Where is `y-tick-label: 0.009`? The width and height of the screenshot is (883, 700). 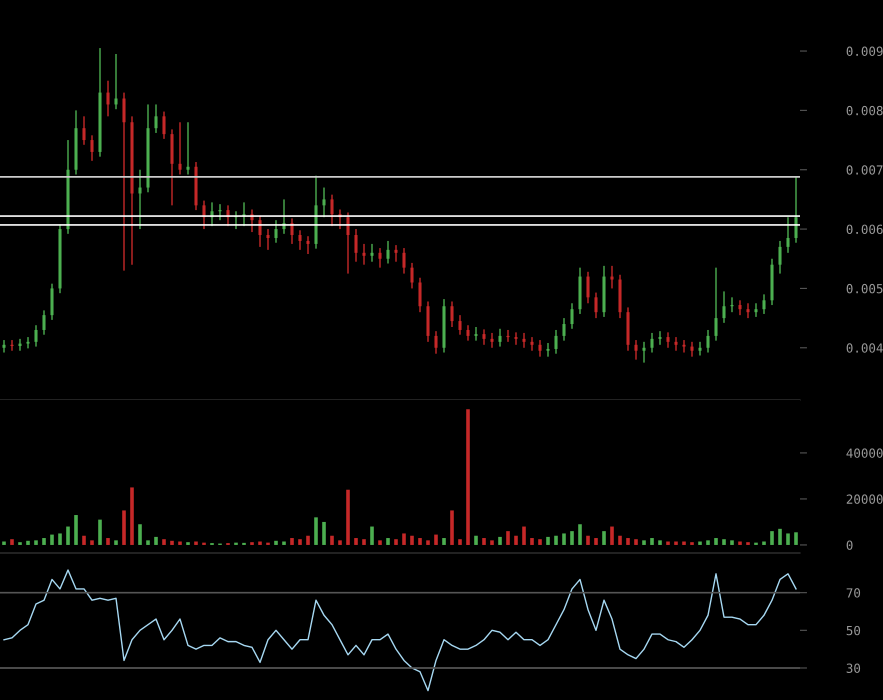
y-tick-label: 0.009 is located at coordinates (864, 51).